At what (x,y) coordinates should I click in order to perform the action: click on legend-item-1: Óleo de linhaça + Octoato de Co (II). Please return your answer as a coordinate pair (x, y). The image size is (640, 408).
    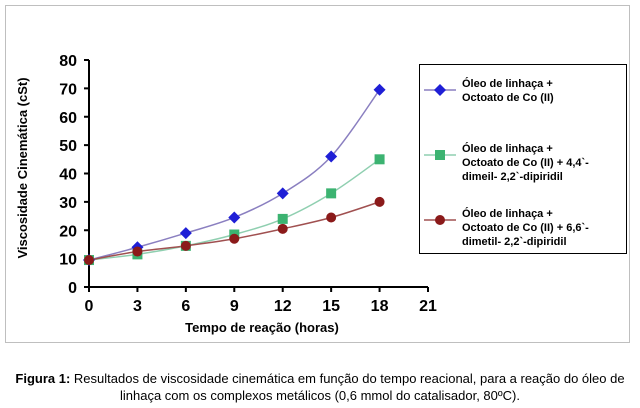
    Looking at the image, I should click on (523, 101).